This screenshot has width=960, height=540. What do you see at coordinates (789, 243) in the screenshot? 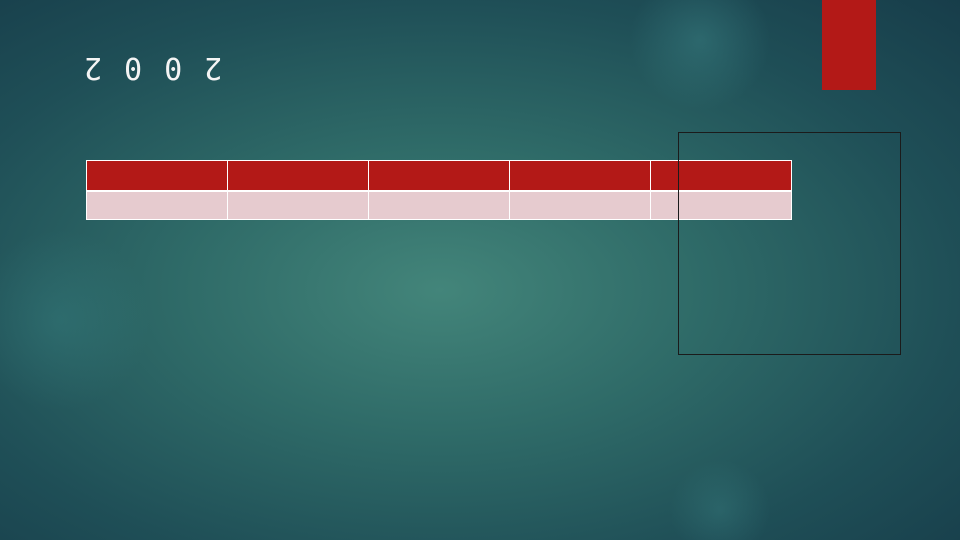
I see `image-placeholder-frame` at bounding box center [789, 243].